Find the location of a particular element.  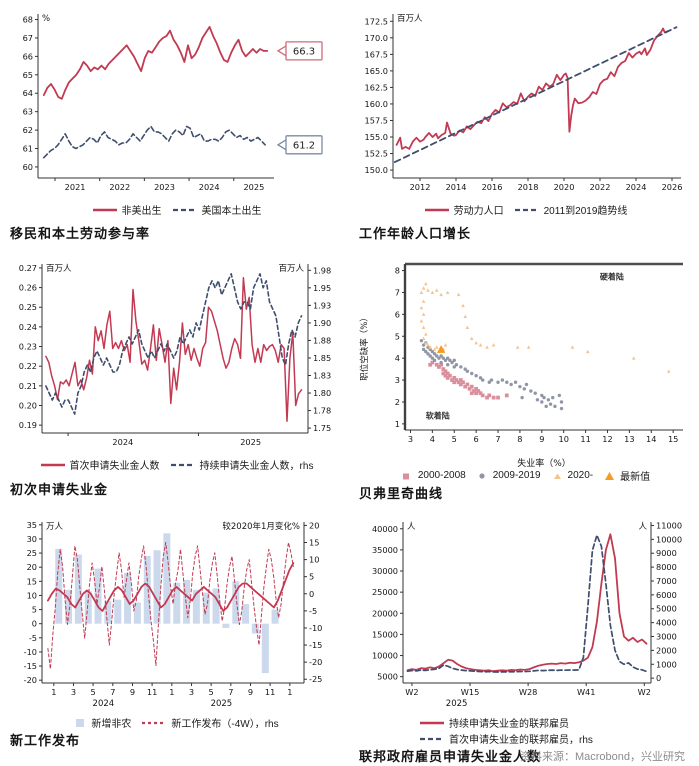

svg-text: 百万人 is located at coordinates (291, 269).